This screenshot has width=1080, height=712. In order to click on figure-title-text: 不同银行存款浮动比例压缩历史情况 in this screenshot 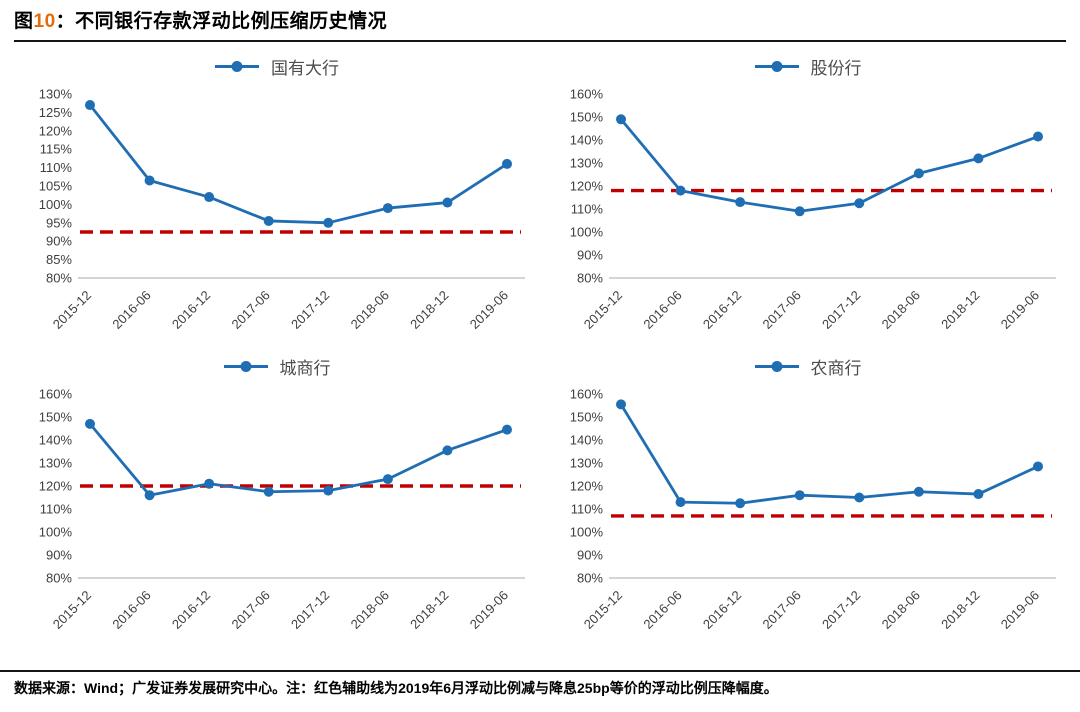, I will do `click(231, 21)`.